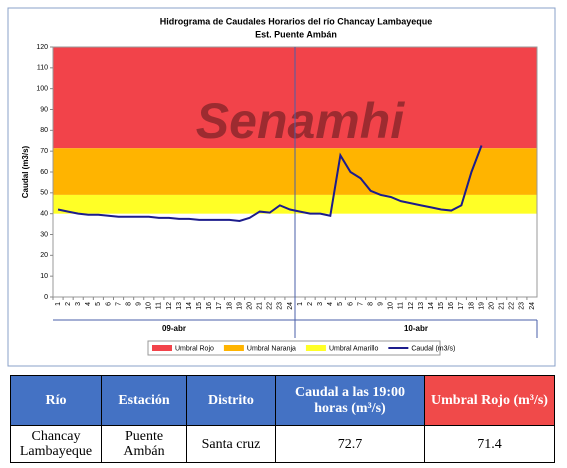 The image size is (567, 468). What do you see at coordinates (44, 130) in the screenshot?
I see `y-tick-label: 80` at bounding box center [44, 130].